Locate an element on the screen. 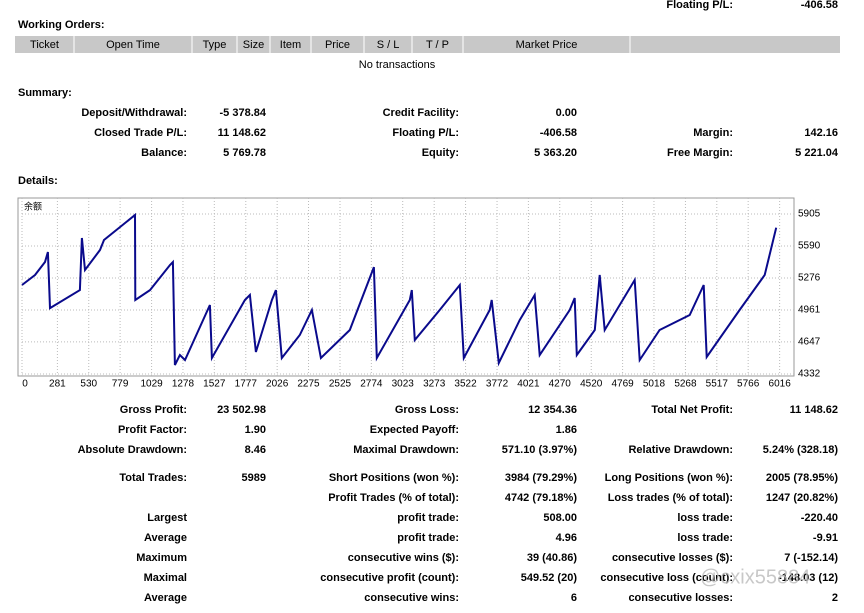  field-label: Total Trades: is located at coordinates (153, 478).